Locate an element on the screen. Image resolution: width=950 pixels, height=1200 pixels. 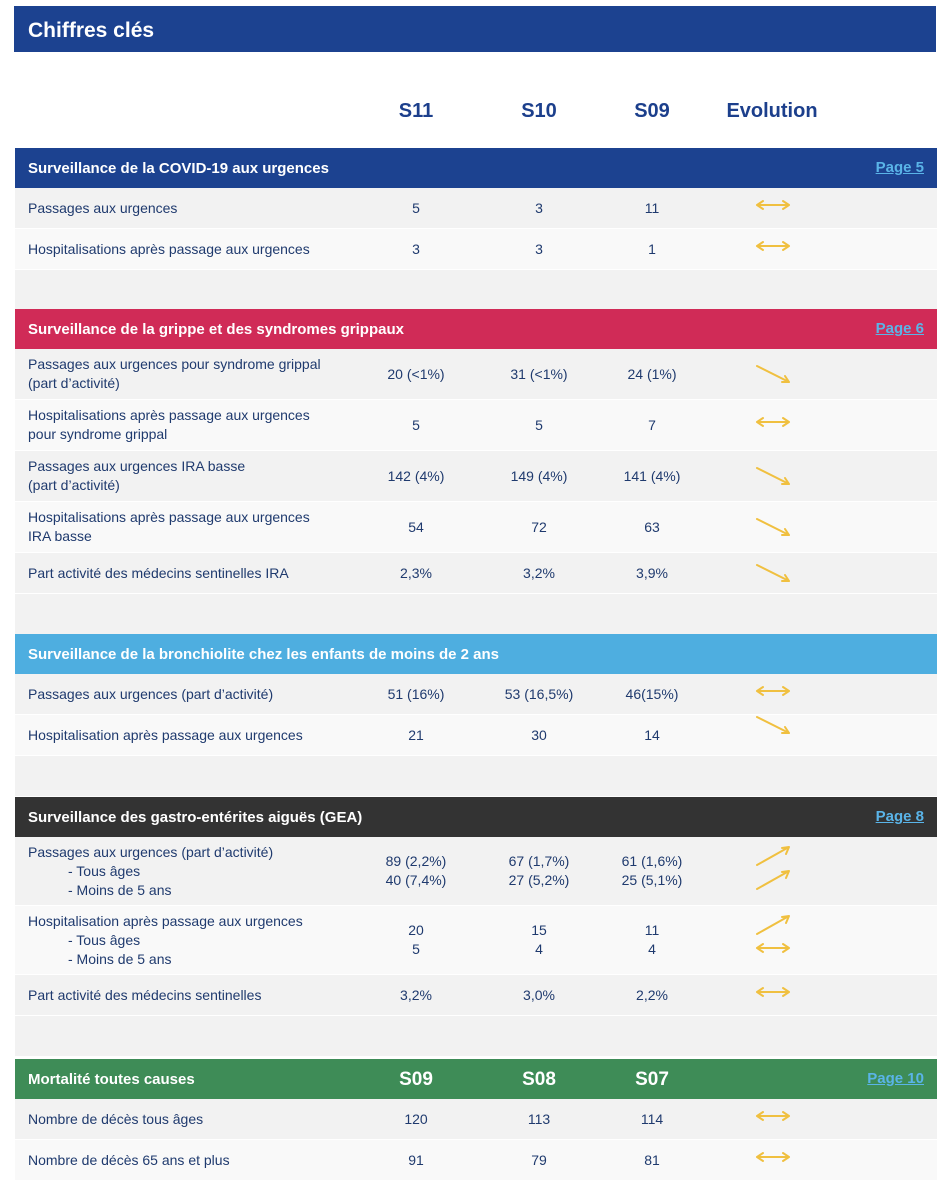
page-link: Page 8 is located at coordinates (899, 816).